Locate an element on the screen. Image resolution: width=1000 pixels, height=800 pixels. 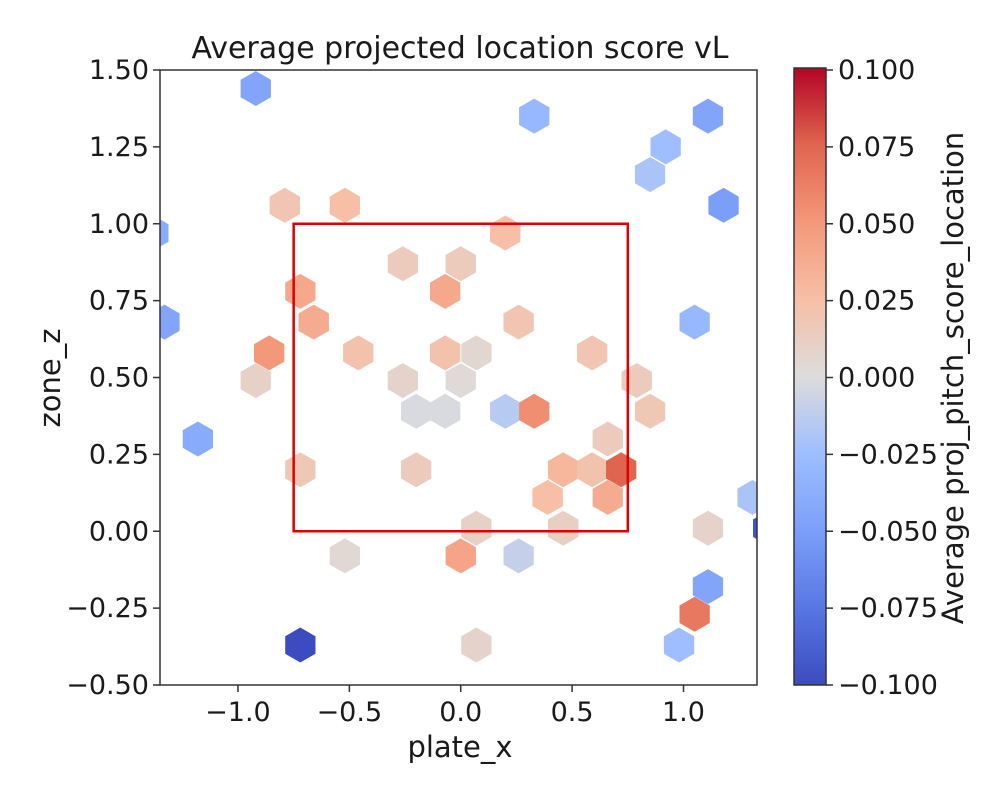
y-axis-label: zone_z is located at coordinates (50, 378).